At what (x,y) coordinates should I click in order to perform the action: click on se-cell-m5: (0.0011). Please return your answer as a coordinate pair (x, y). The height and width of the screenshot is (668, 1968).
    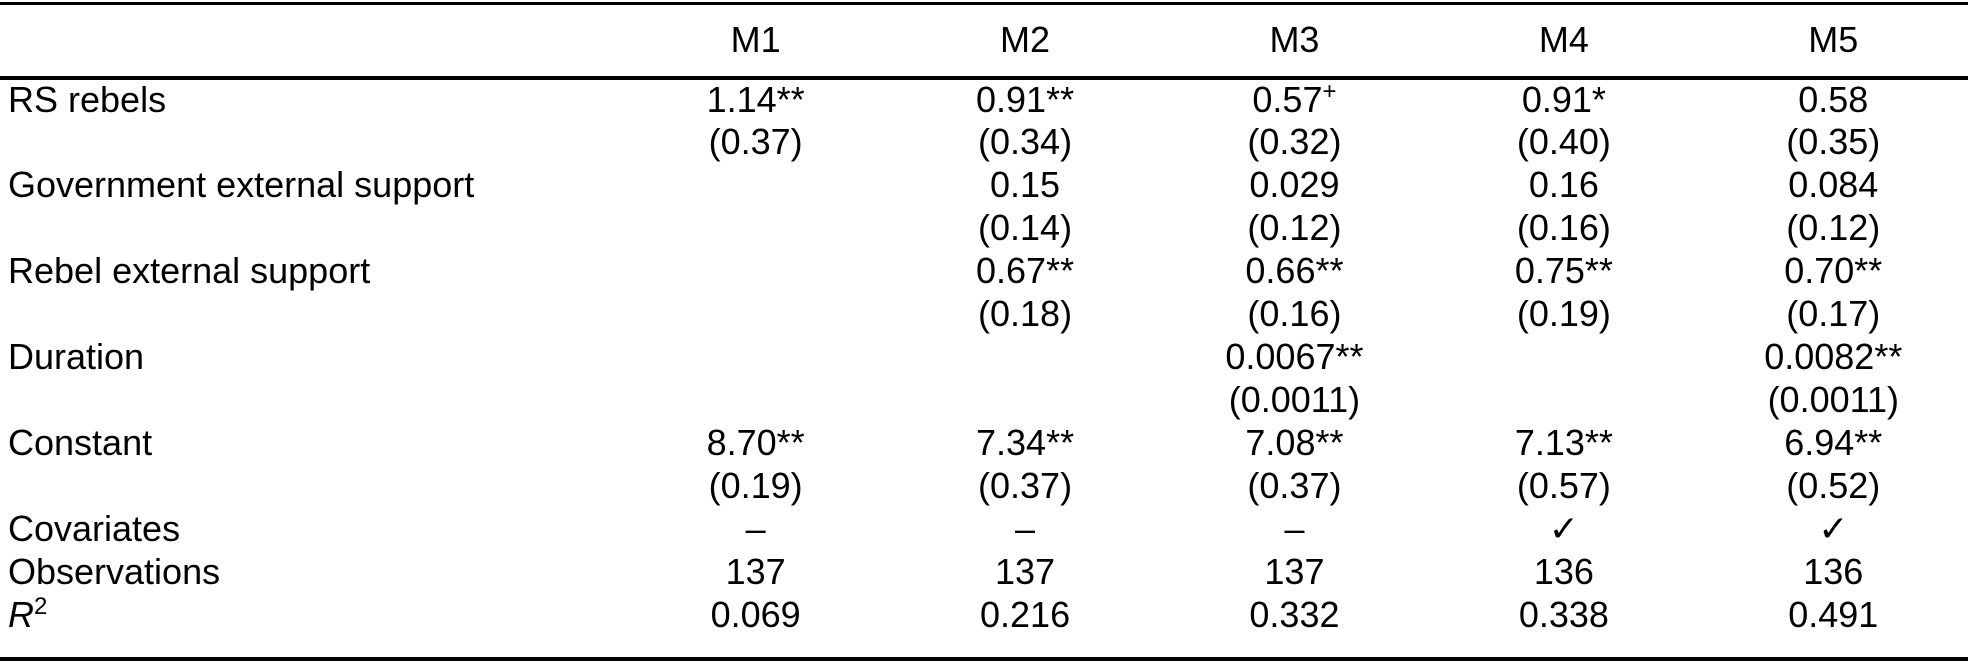
    Looking at the image, I should click on (1833, 400).